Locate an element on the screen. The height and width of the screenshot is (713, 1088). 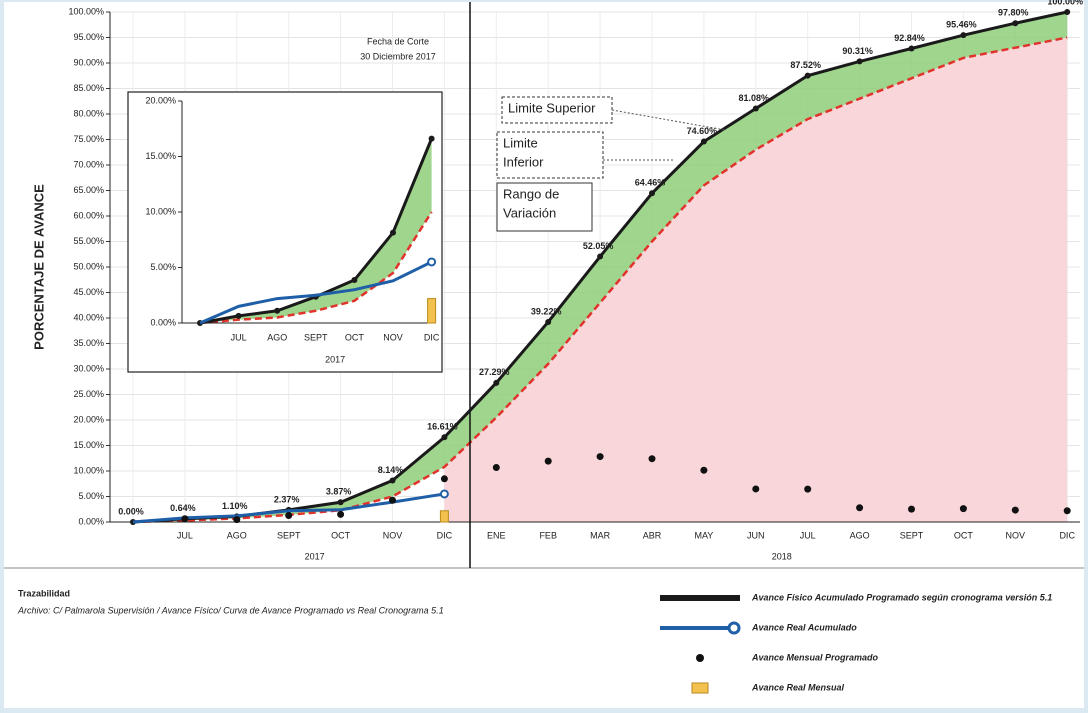
y-tick-label: 40.00% is located at coordinates (88, 317).